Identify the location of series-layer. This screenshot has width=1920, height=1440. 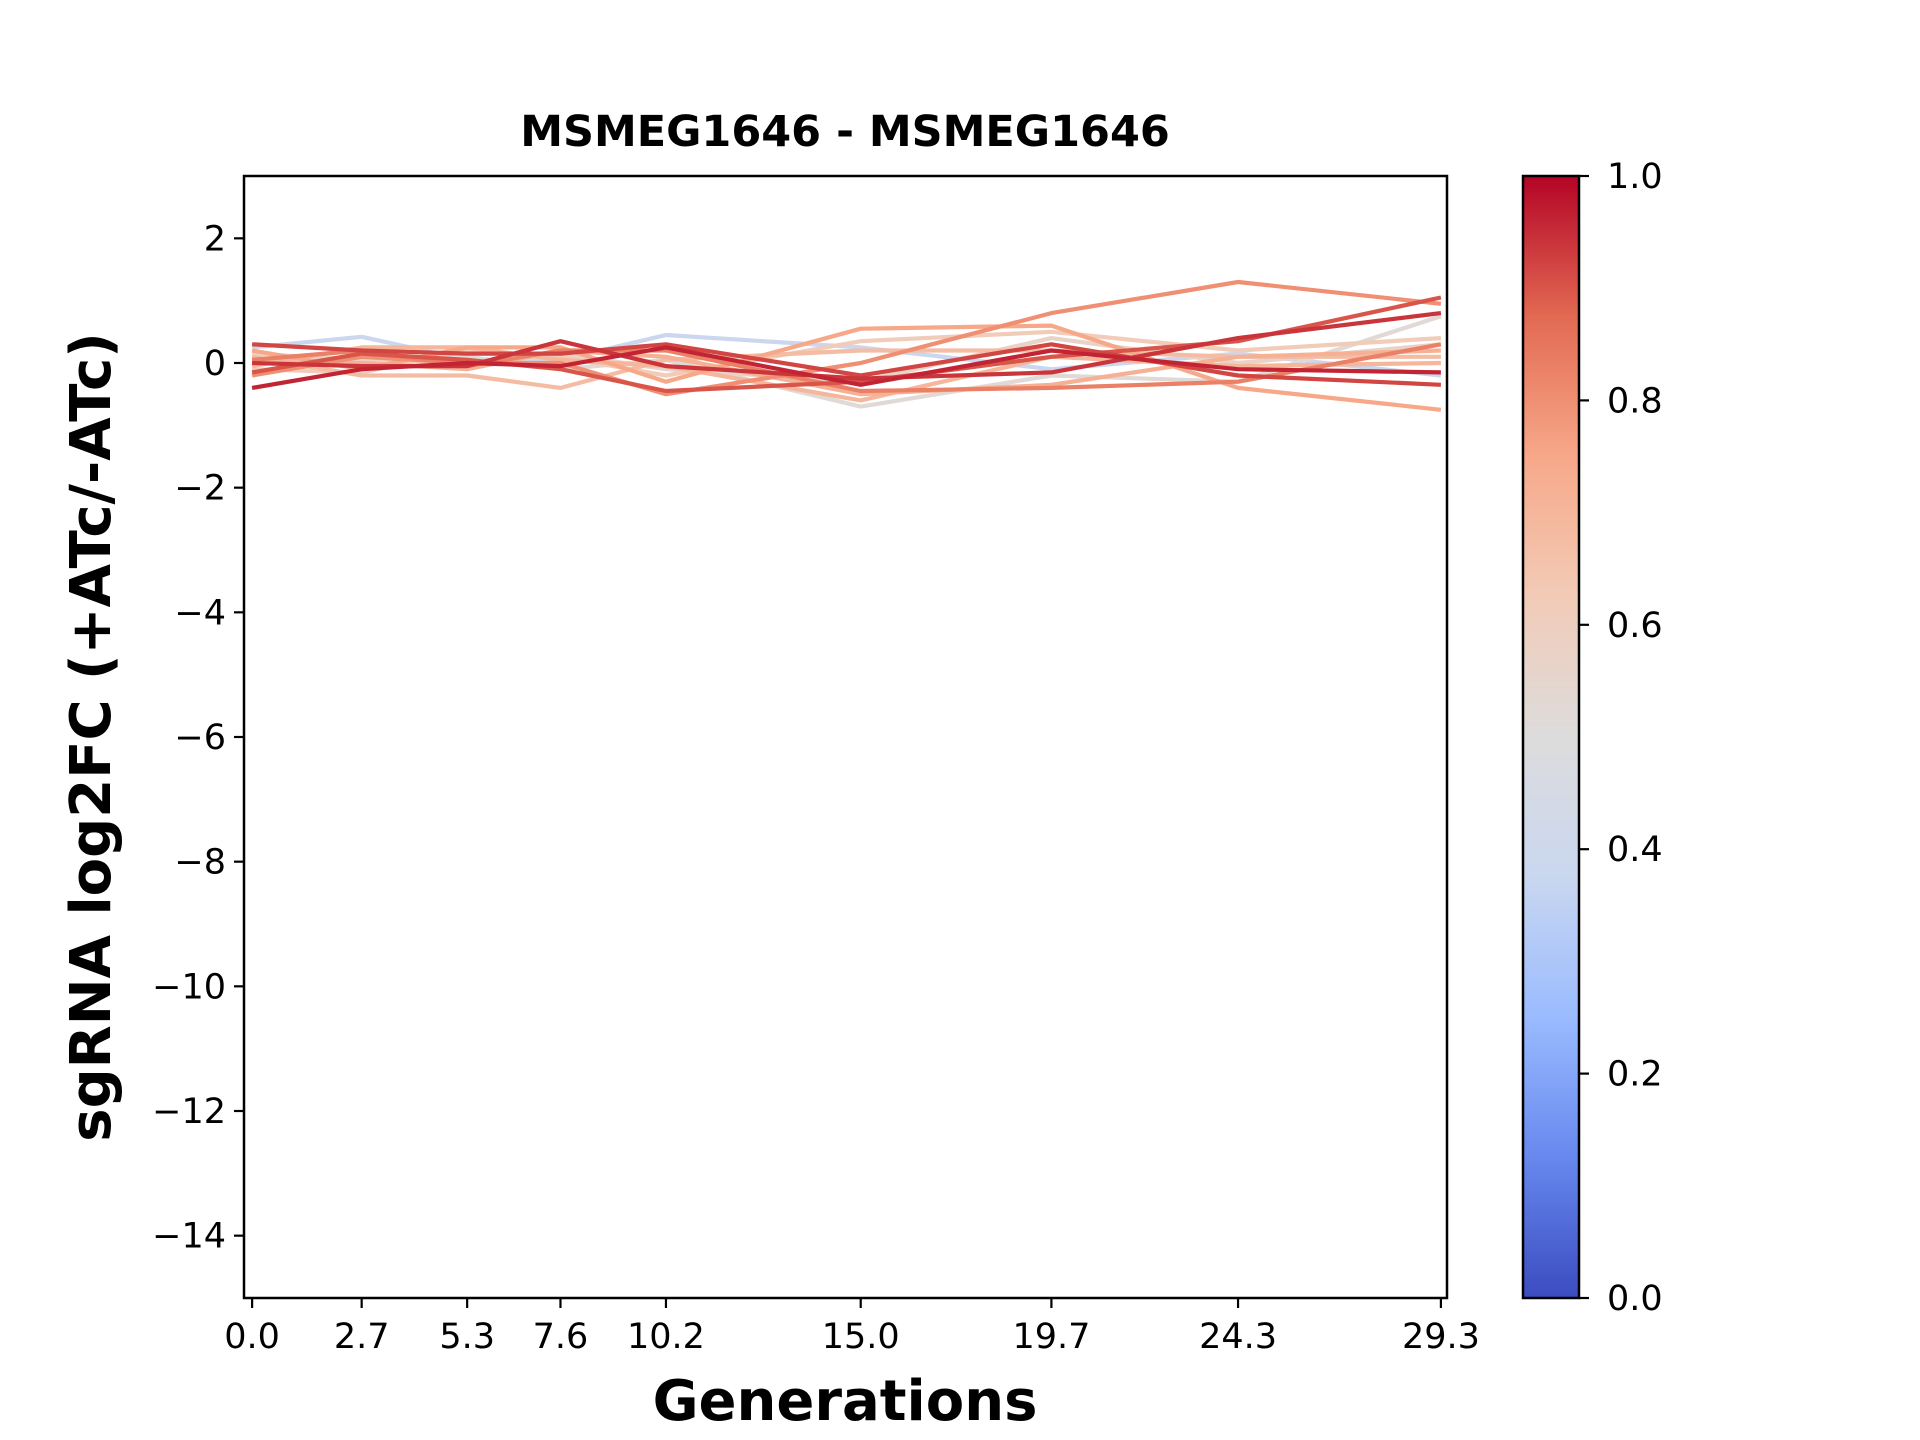
(846, 345).